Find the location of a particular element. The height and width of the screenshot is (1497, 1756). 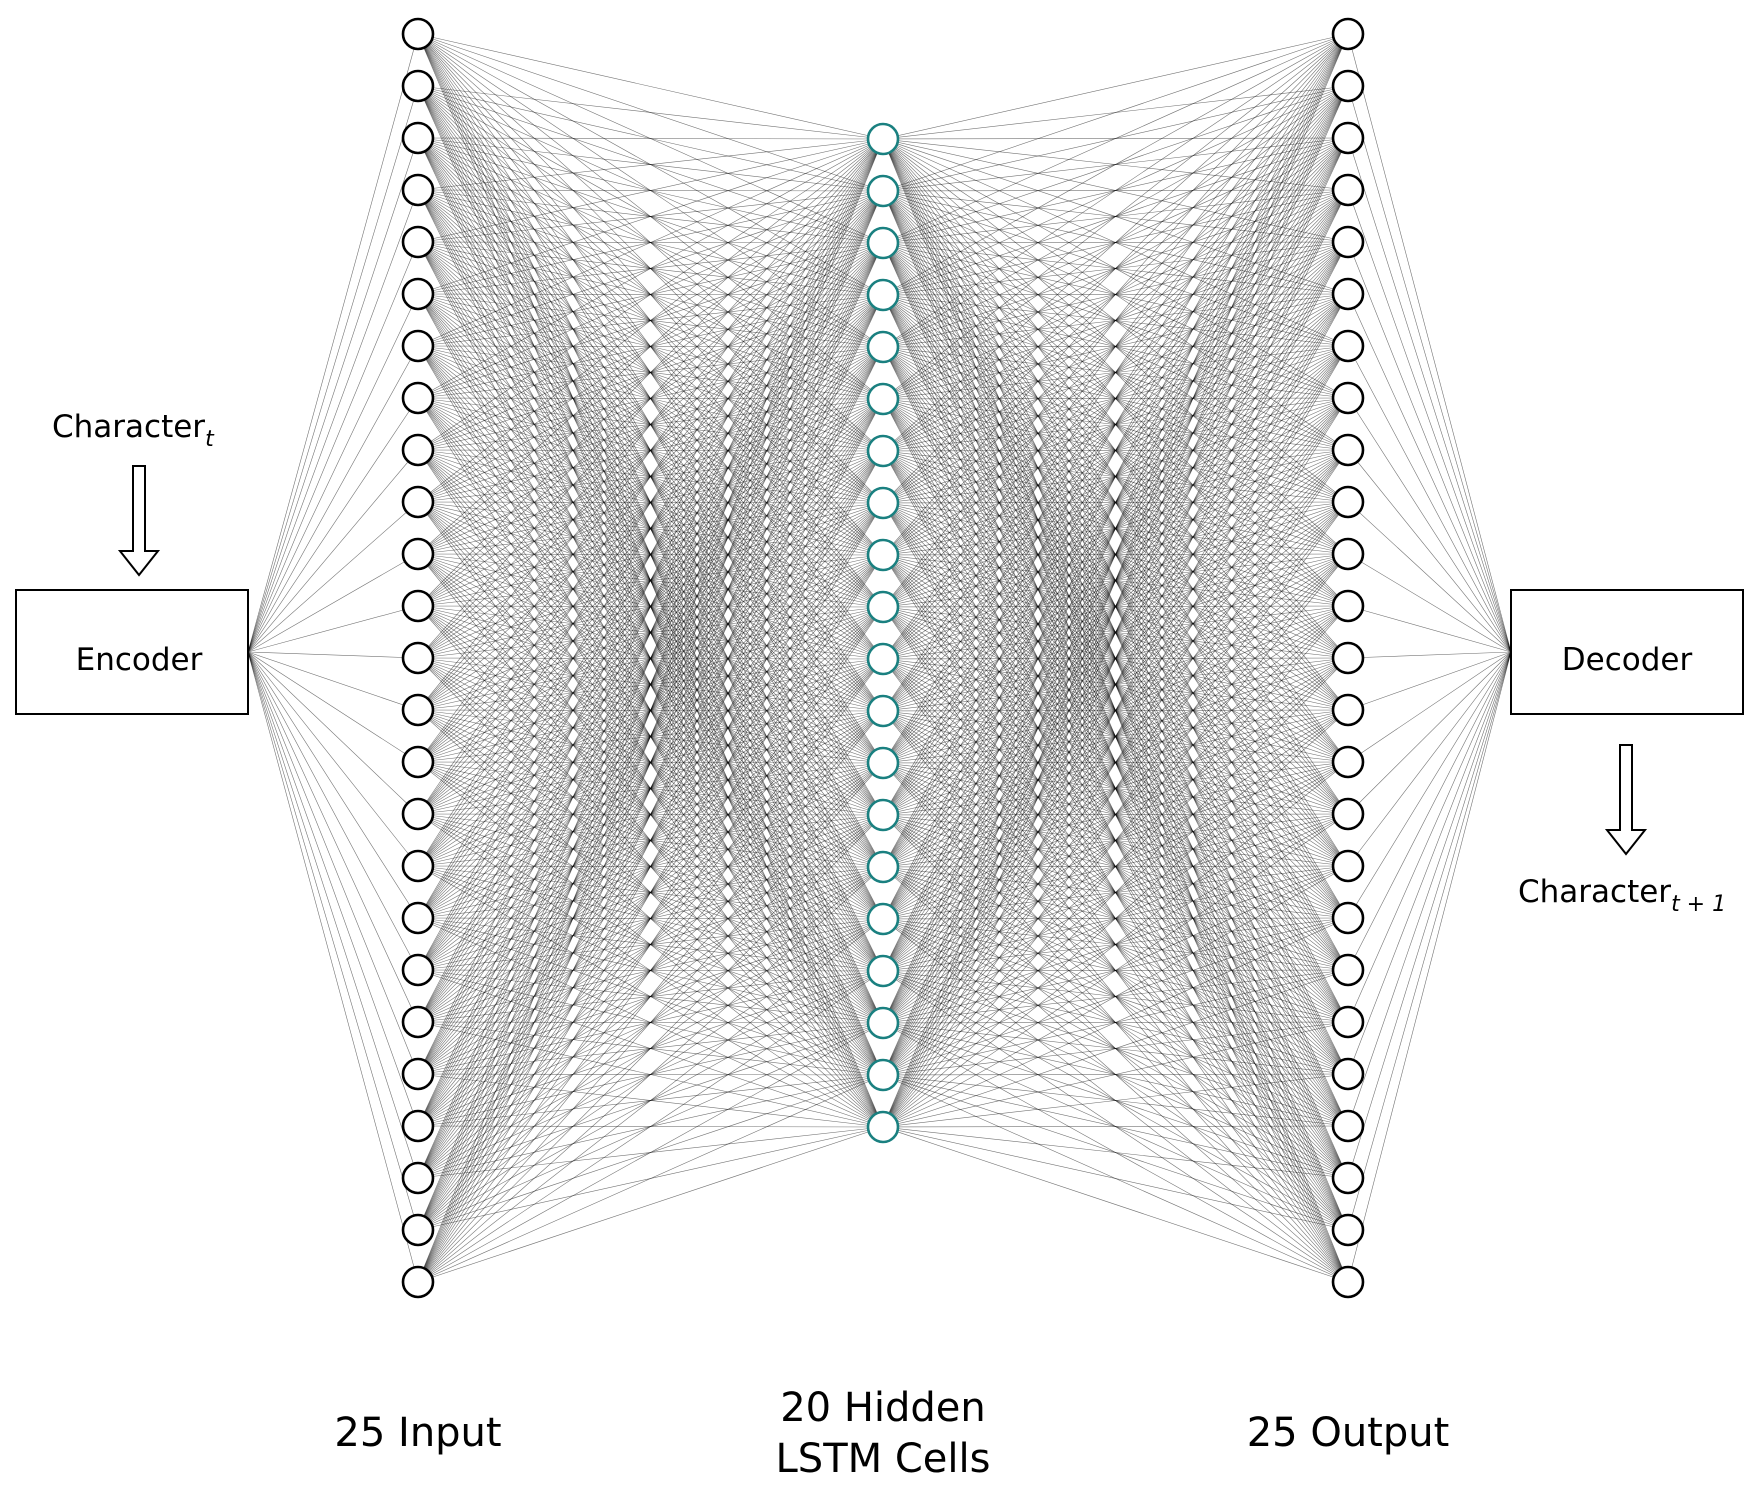

encoder-input-text: Character is located at coordinates (128, 427).